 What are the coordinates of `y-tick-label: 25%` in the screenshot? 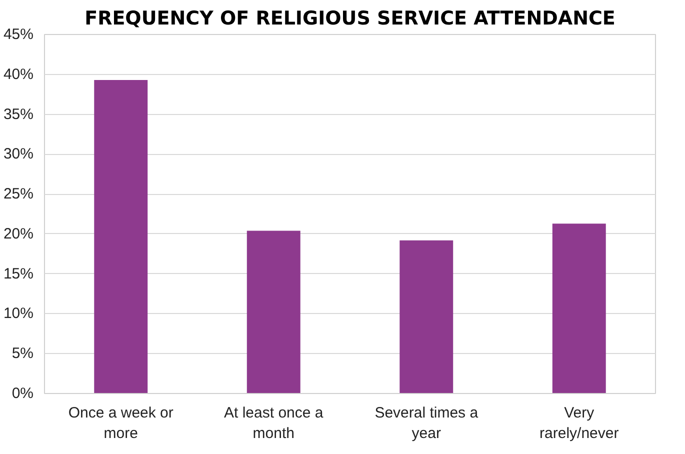 It's located at (18, 194).